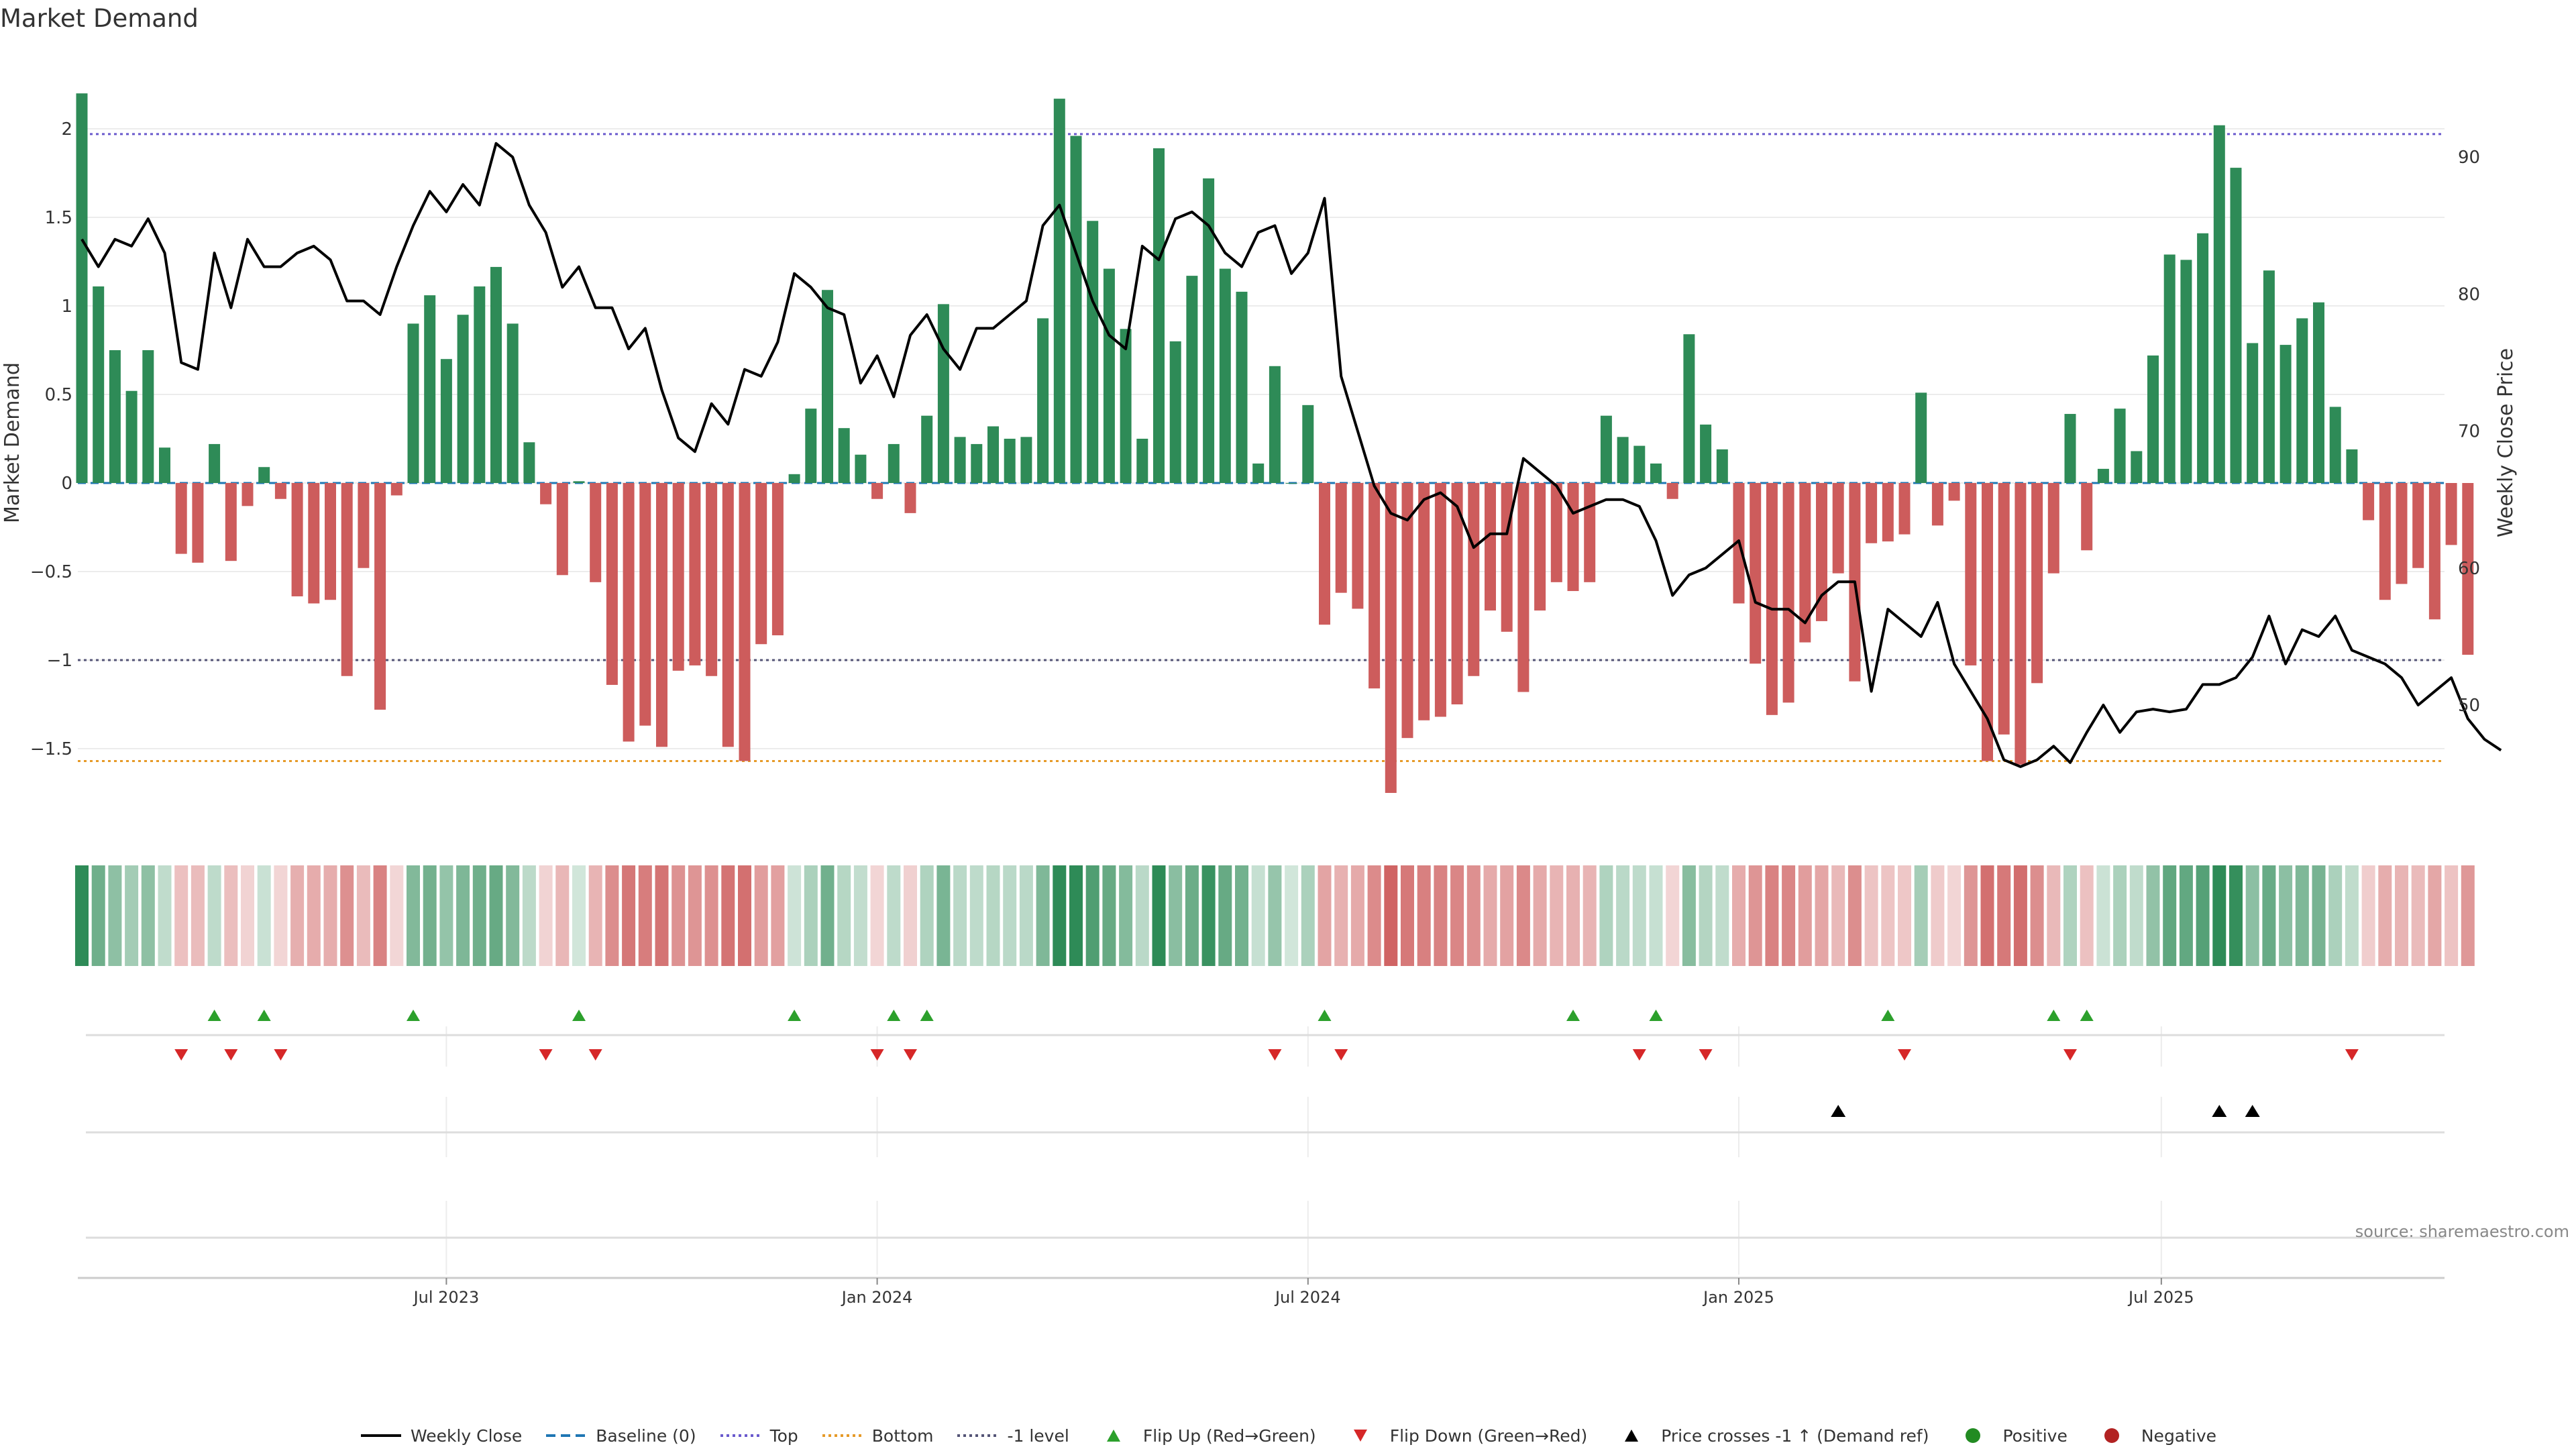 This screenshot has width=2576, height=1449. What do you see at coordinates (2179, 1436) in the screenshot?
I see `legend-label: Negative` at bounding box center [2179, 1436].